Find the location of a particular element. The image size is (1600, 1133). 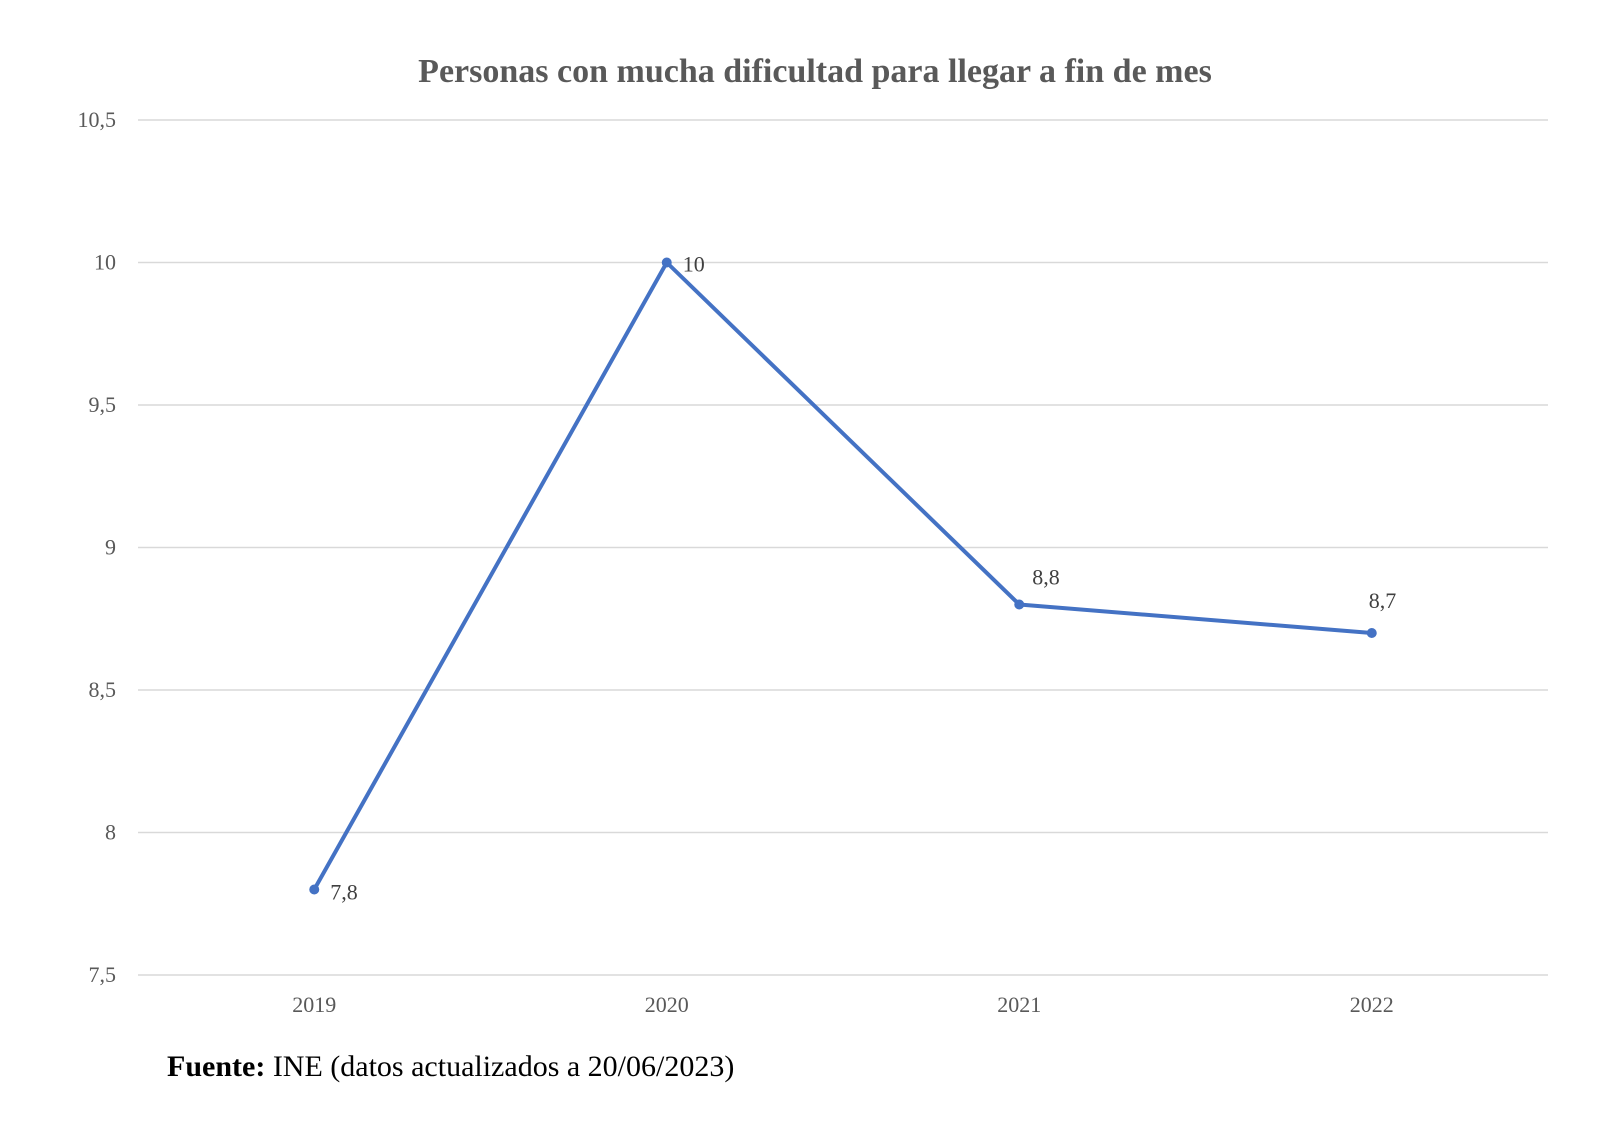

x-tick-label: 2019 is located at coordinates (314, 1004).